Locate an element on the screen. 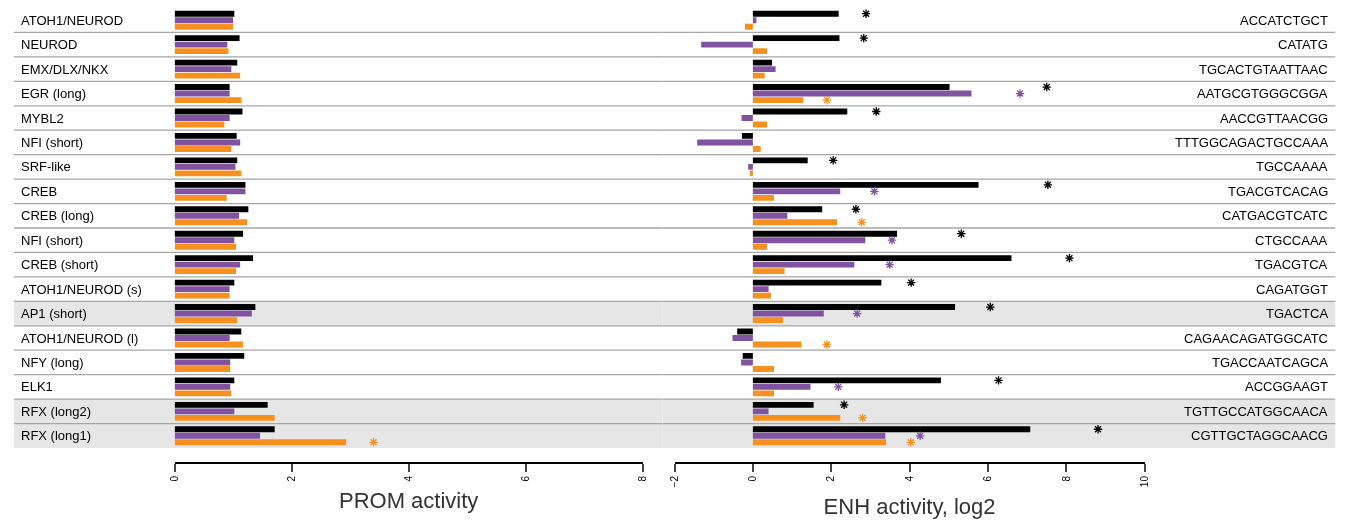 Image resolution: width=1351 pixels, height=521 pixels. y2-tick-label: TGACGTCACAG is located at coordinates (1278, 191).